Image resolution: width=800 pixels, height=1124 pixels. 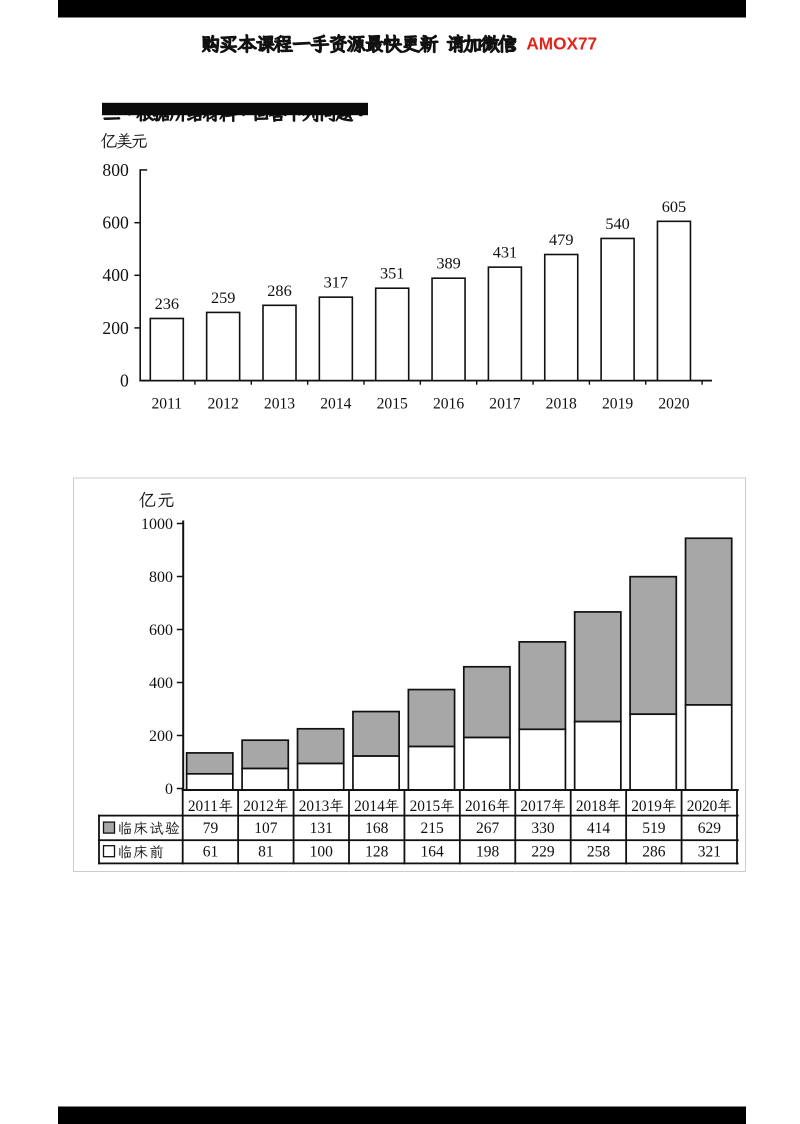 What do you see at coordinates (543, 851) in the screenshot?
I see `svg-text: 229` at bounding box center [543, 851].